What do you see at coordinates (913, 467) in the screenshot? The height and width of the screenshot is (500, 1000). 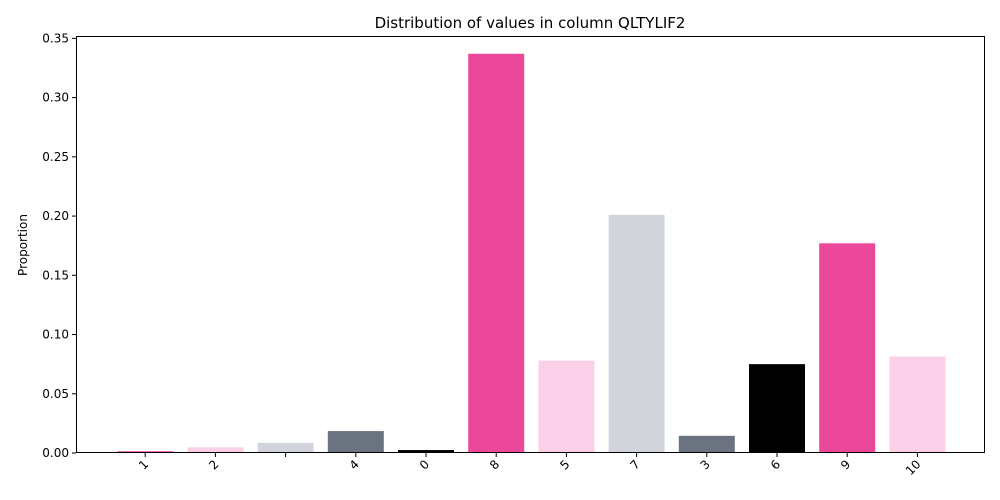 I see `x-tick-label: 10` at bounding box center [913, 467].